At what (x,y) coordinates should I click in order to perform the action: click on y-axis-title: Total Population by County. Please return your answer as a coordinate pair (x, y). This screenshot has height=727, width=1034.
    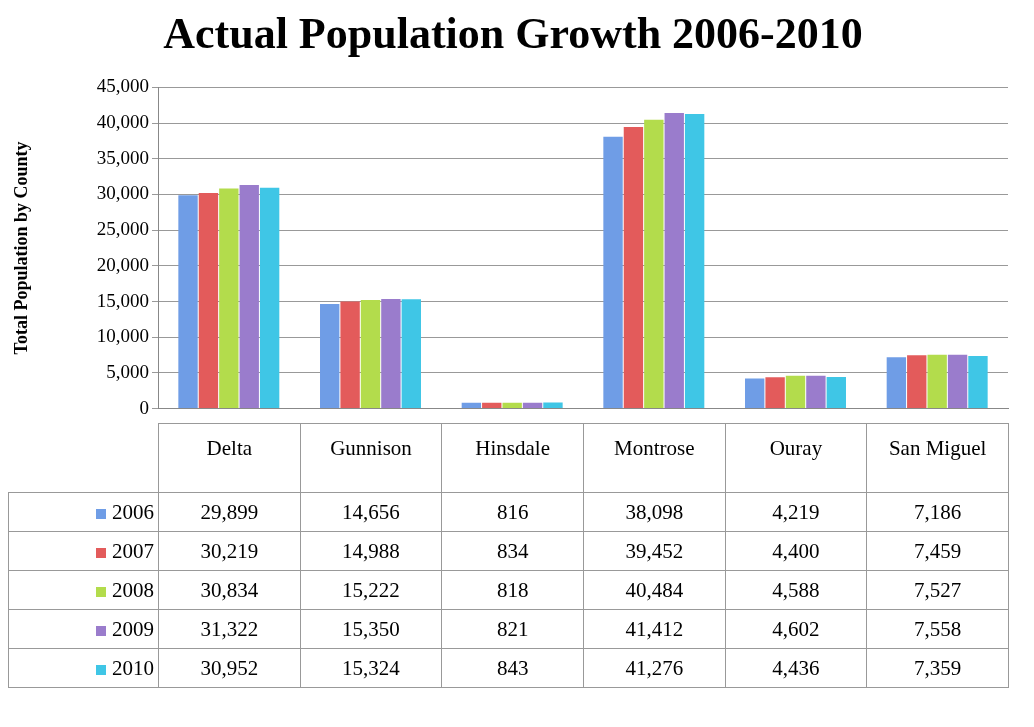
    Looking at the image, I should click on (21, 248).